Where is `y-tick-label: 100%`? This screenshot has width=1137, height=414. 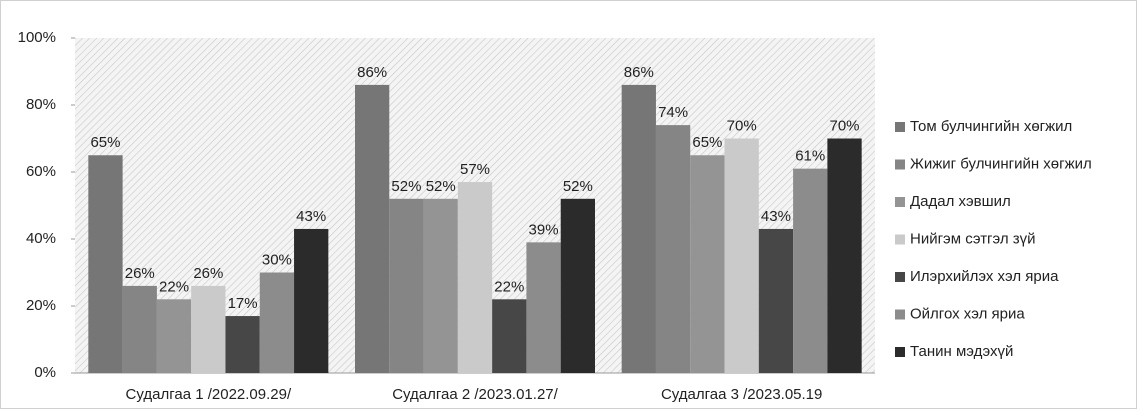 y-tick-label: 100% is located at coordinates (37, 37).